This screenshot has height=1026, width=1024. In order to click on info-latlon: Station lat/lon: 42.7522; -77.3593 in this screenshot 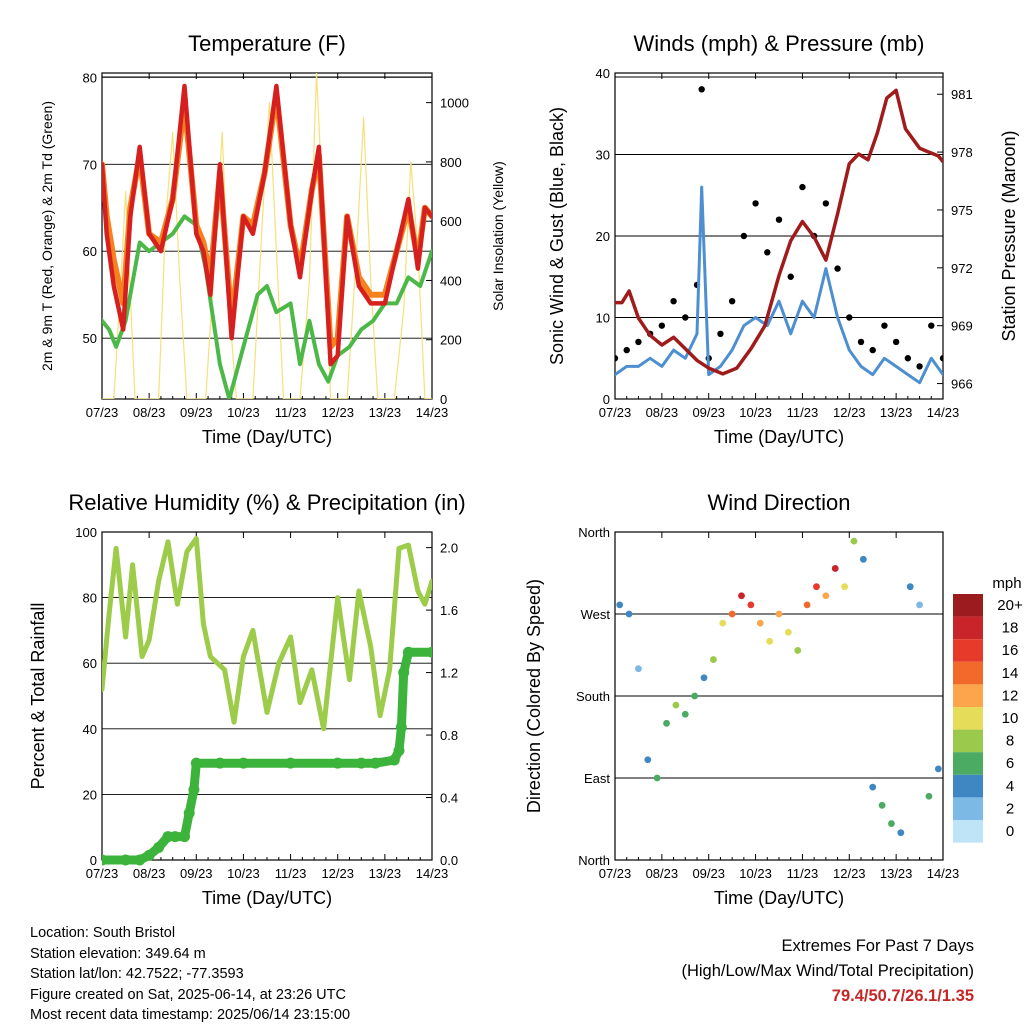, I will do `click(137, 974)`.